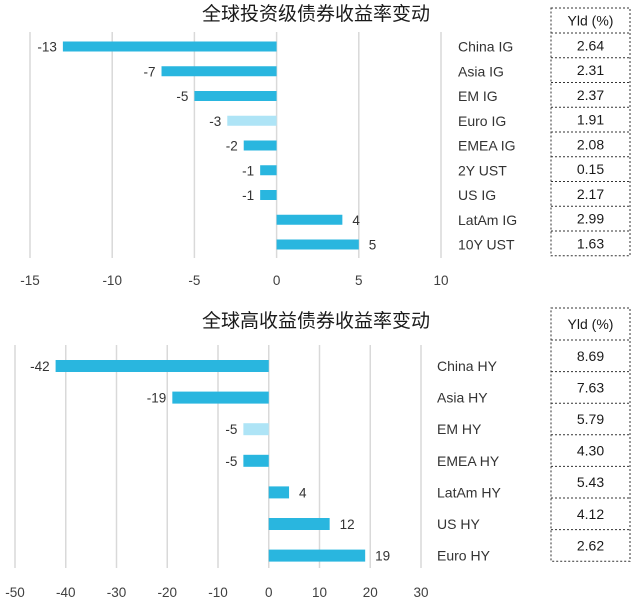  Describe the element at coordinates (590, 419) in the screenshot. I see `chart-2-yield-value: 5.79` at that location.